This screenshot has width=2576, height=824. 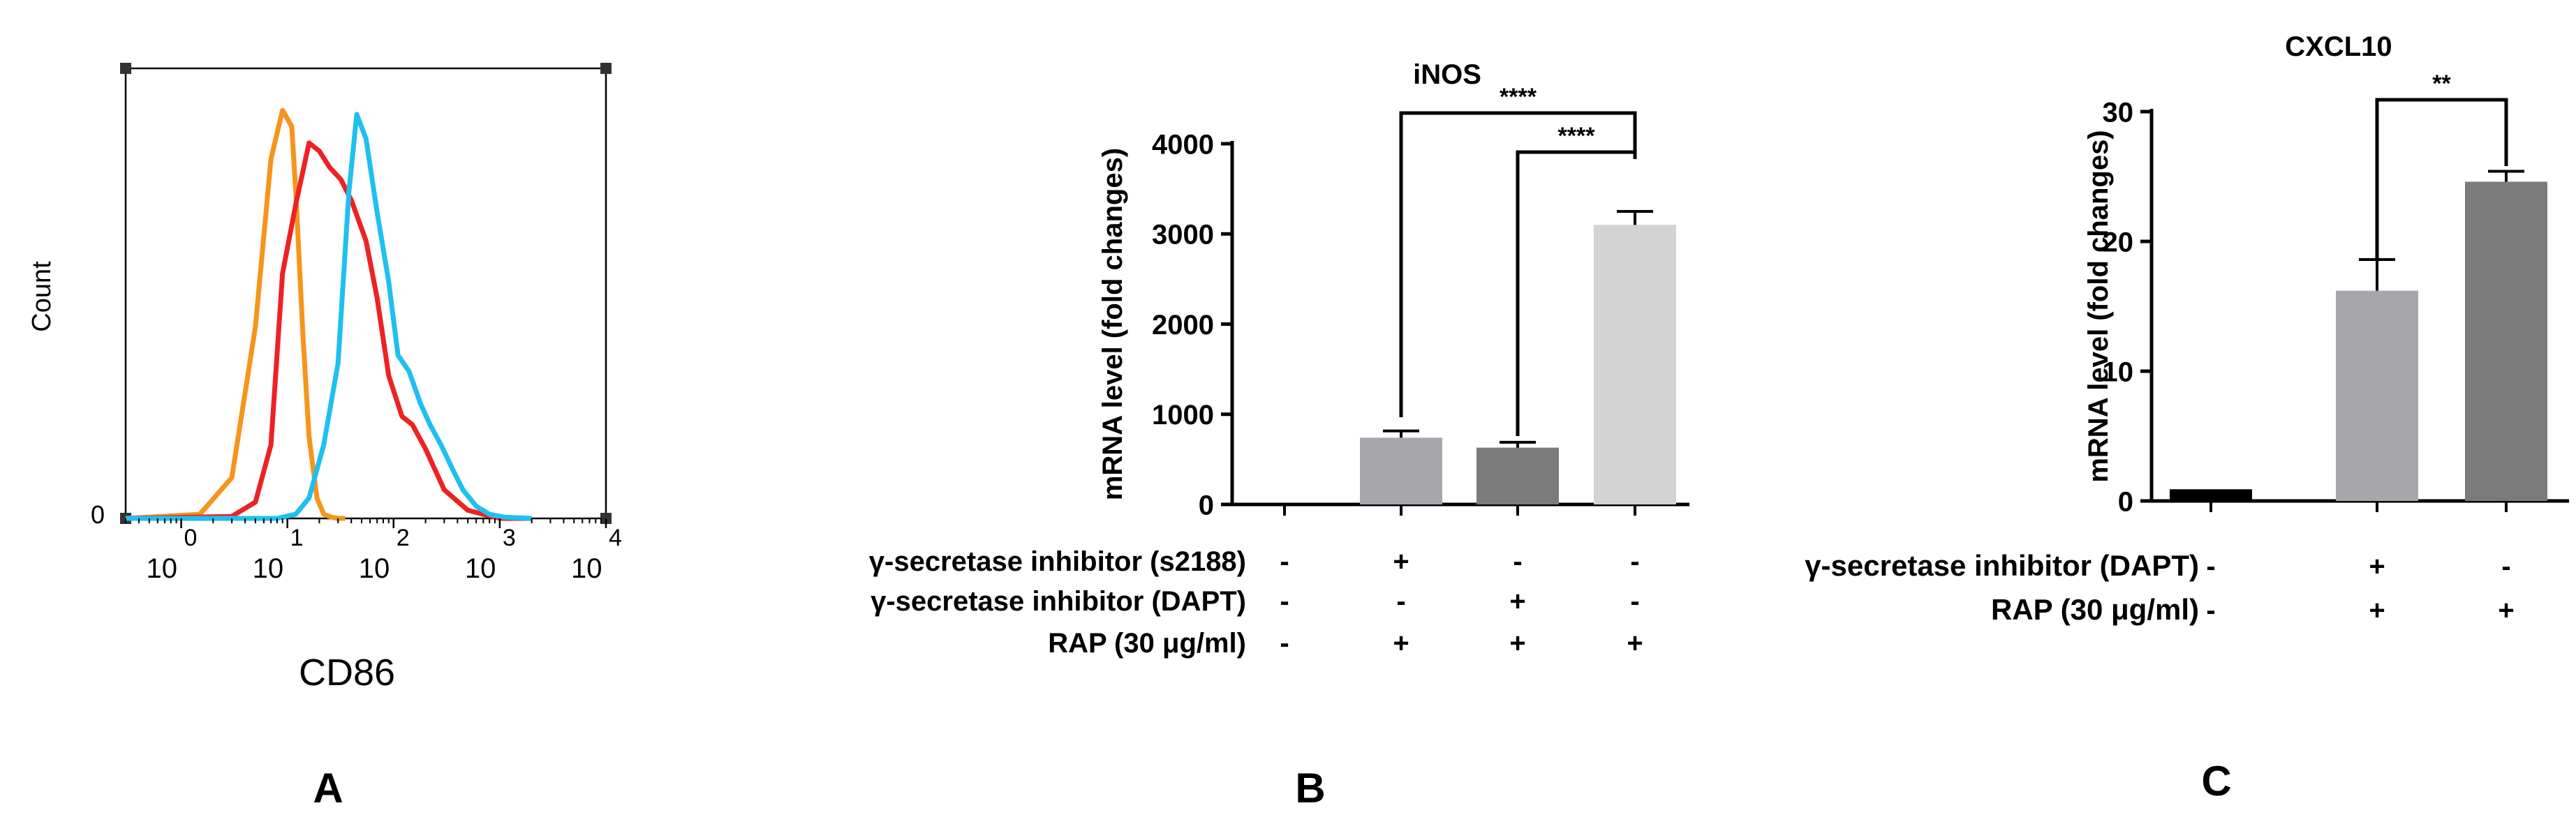 What do you see at coordinates (328, 788) in the screenshot?
I see `panel-label-a: A` at bounding box center [328, 788].